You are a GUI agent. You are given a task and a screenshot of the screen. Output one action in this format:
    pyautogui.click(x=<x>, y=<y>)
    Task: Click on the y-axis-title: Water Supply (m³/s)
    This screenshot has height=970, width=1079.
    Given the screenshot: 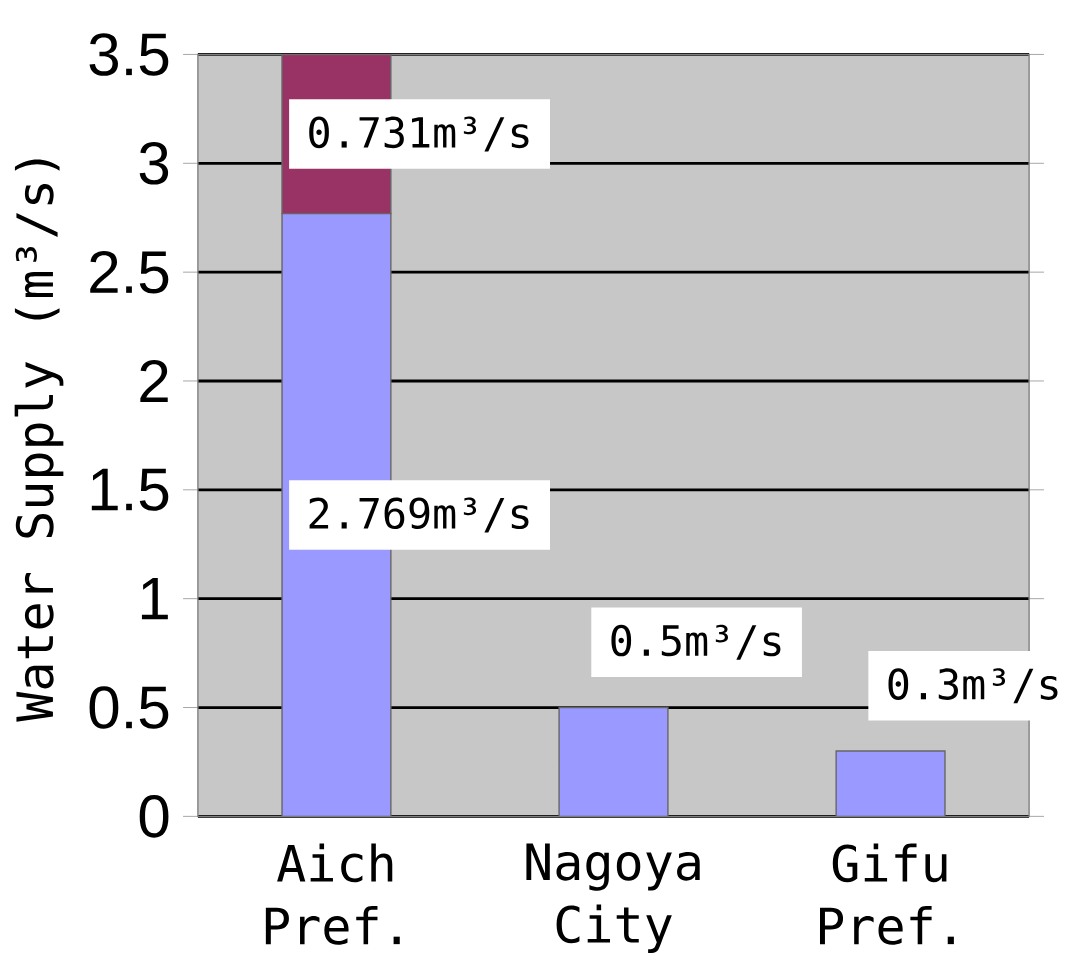 What is the action you would take?
    pyautogui.click(x=39, y=440)
    